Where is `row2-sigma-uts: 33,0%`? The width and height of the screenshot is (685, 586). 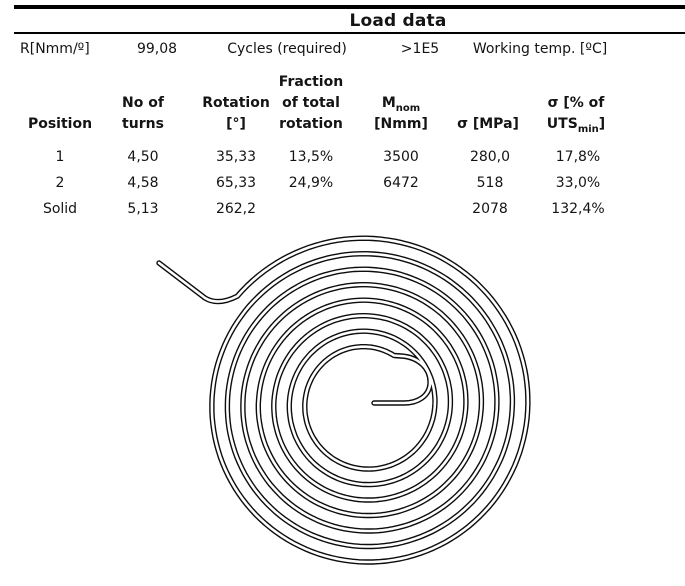
row2-sigma-uts: 33,0% is located at coordinates (578, 183).